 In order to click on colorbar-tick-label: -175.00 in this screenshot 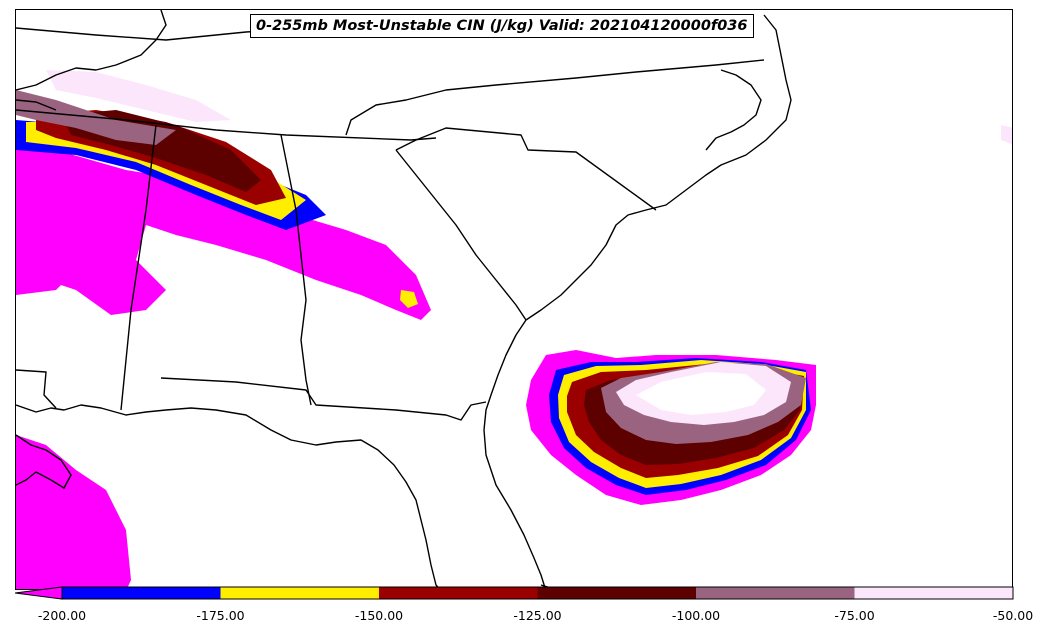, I will do `click(220, 615)`.